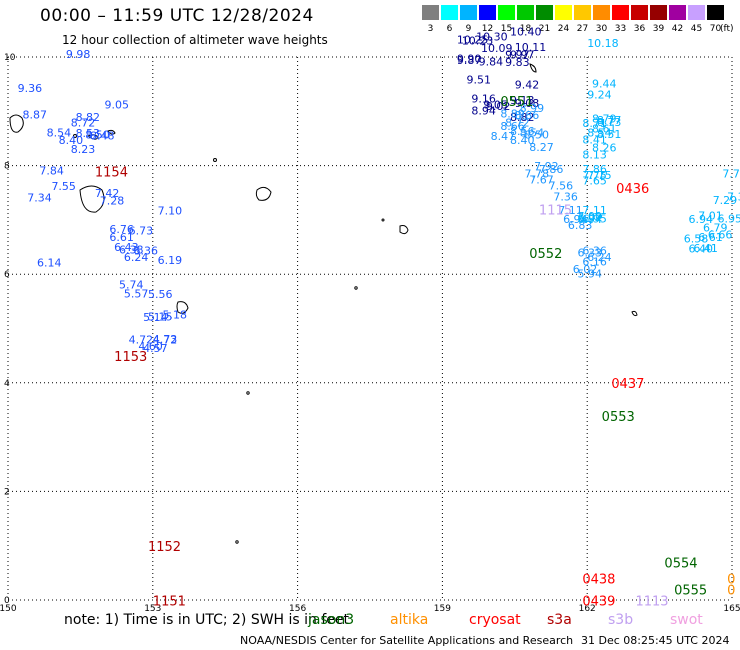 Image resolution: width=740 pixels, height=650 pixels. Describe the element at coordinates (594, 210) in the screenshot. I see `wave-height-value: 7.11` at that location.